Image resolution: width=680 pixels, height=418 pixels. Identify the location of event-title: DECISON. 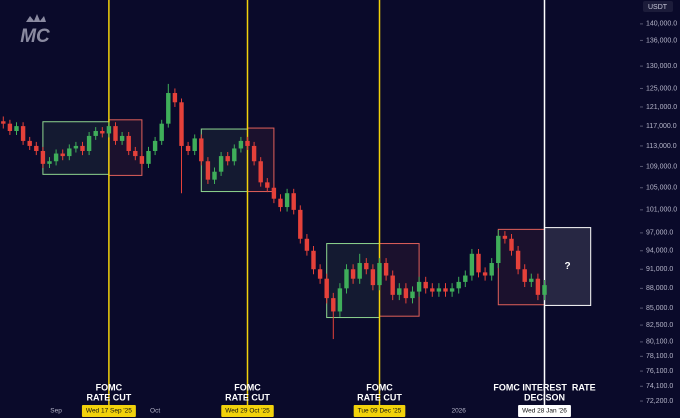
(544, 397).